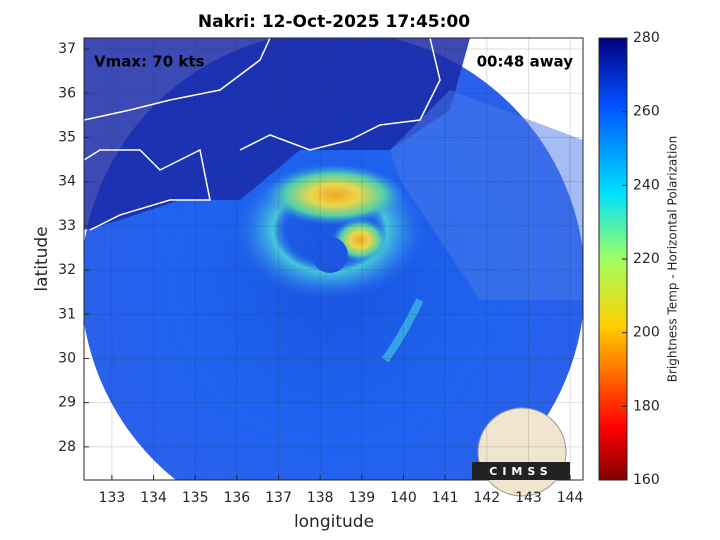  Describe the element at coordinates (42, 258) in the screenshot. I see `y-axis-label: latitude` at that location.